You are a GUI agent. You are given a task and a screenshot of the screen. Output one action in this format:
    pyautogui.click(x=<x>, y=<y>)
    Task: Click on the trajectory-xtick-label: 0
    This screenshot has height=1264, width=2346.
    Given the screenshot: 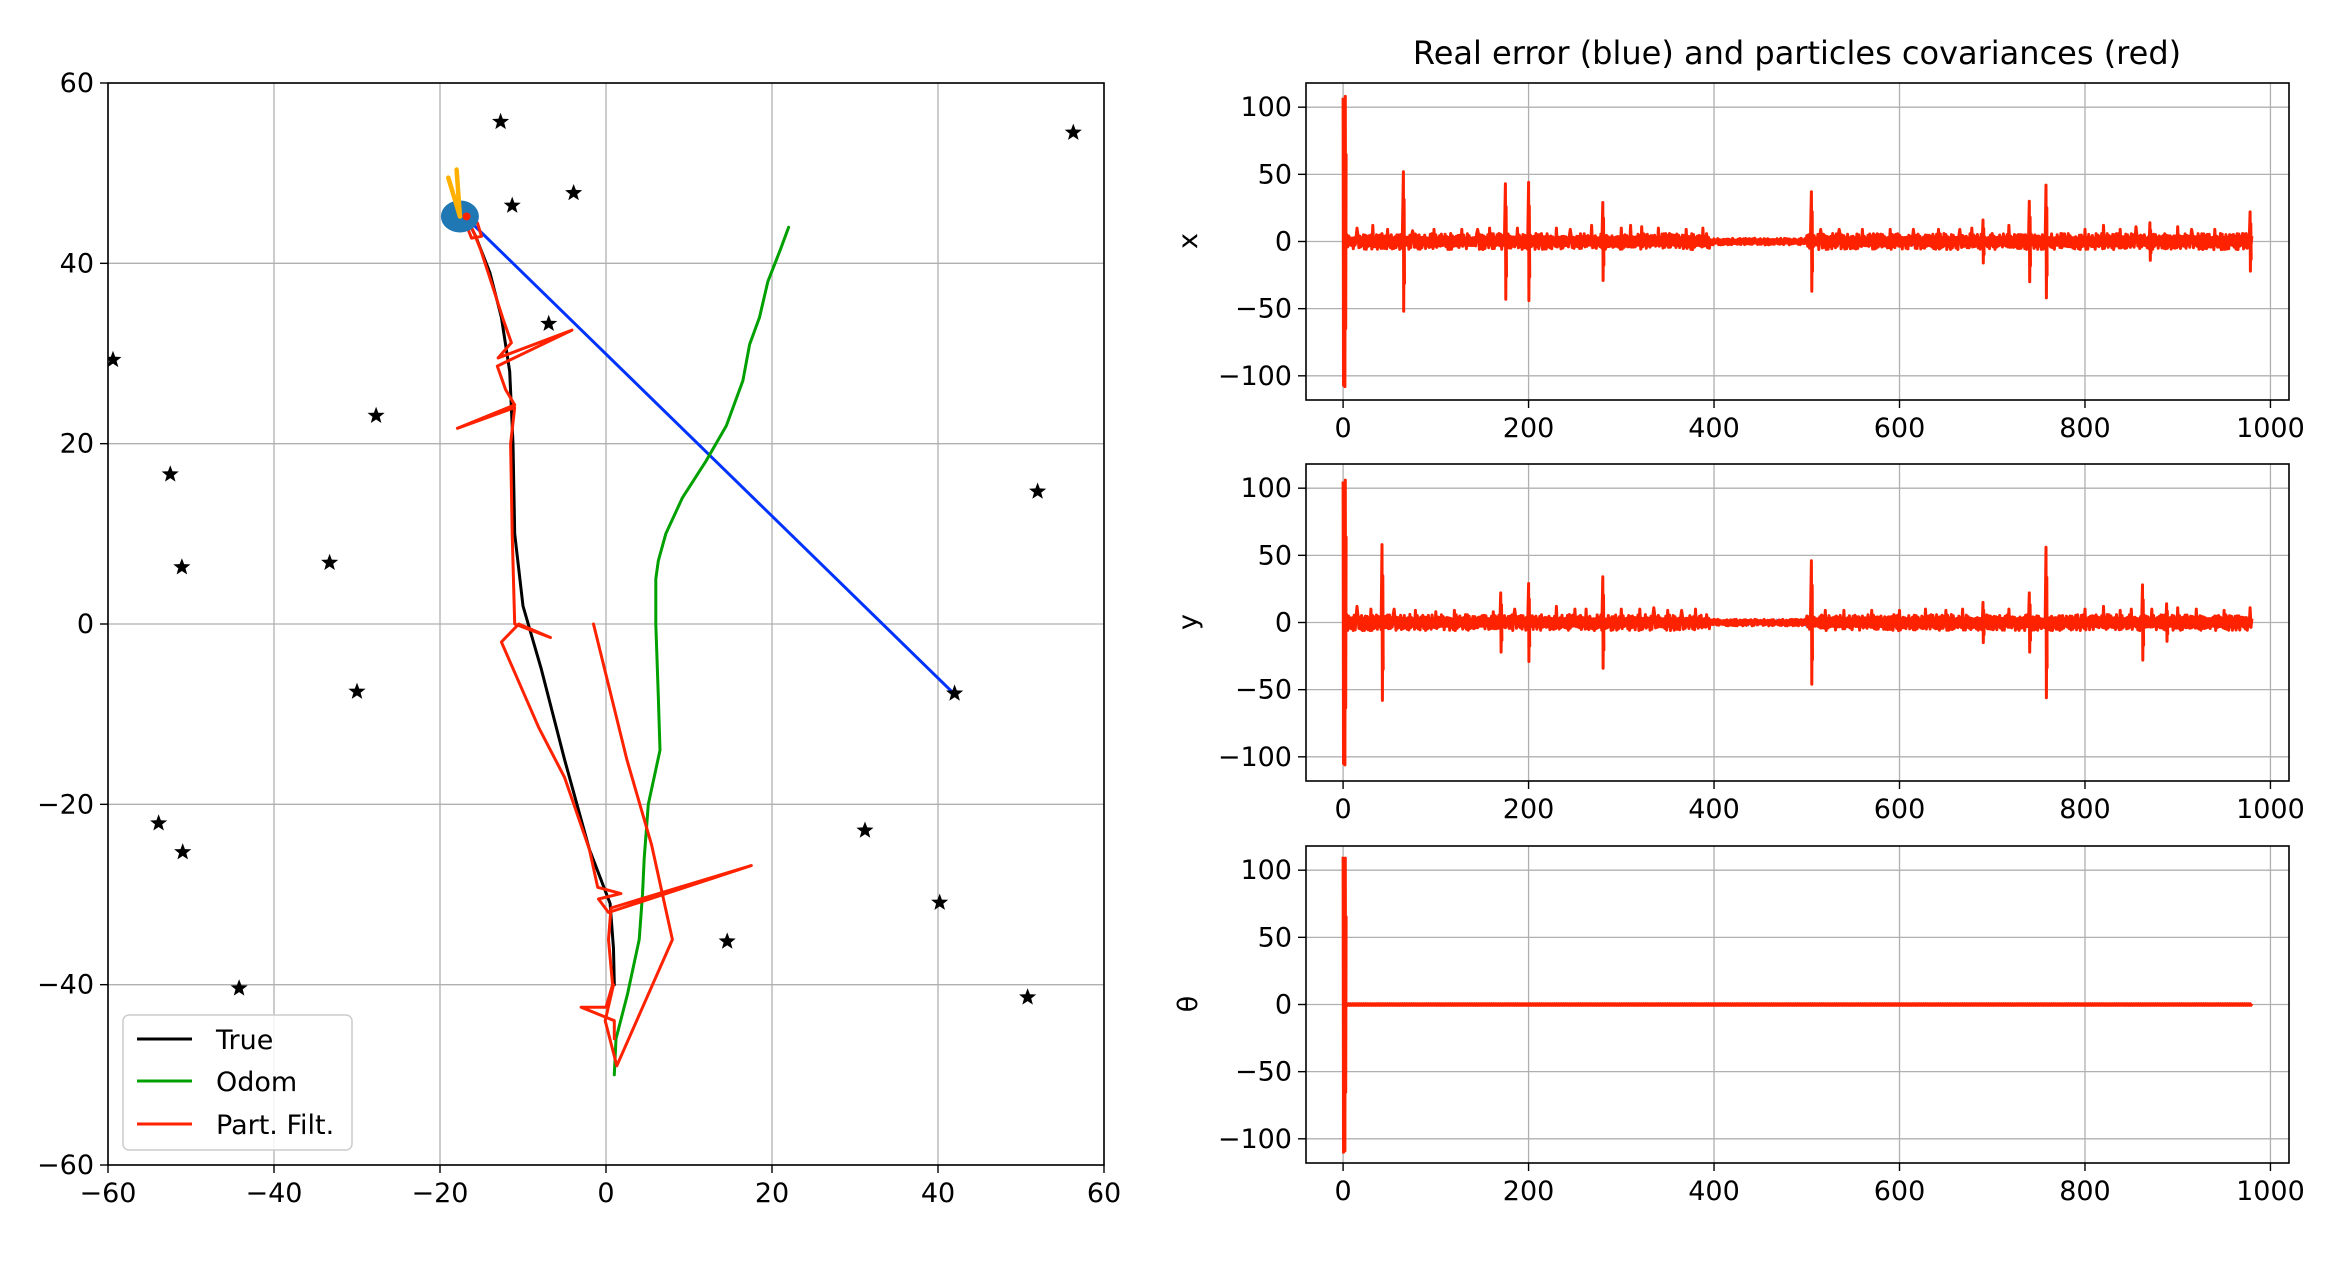 What is the action you would take?
    pyautogui.click(x=605, y=1193)
    